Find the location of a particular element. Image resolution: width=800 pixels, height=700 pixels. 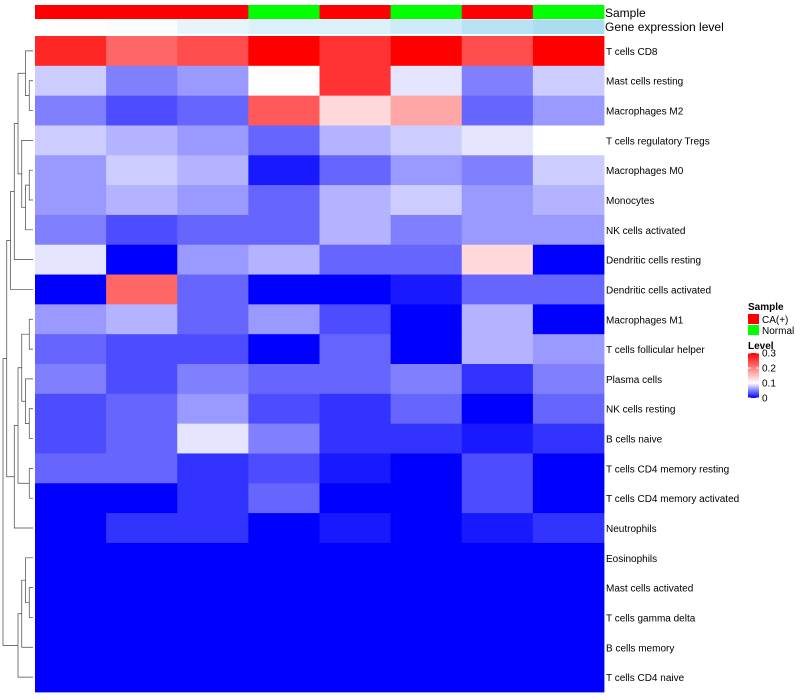

legend-level-colorbar is located at coordinates (753, 375).